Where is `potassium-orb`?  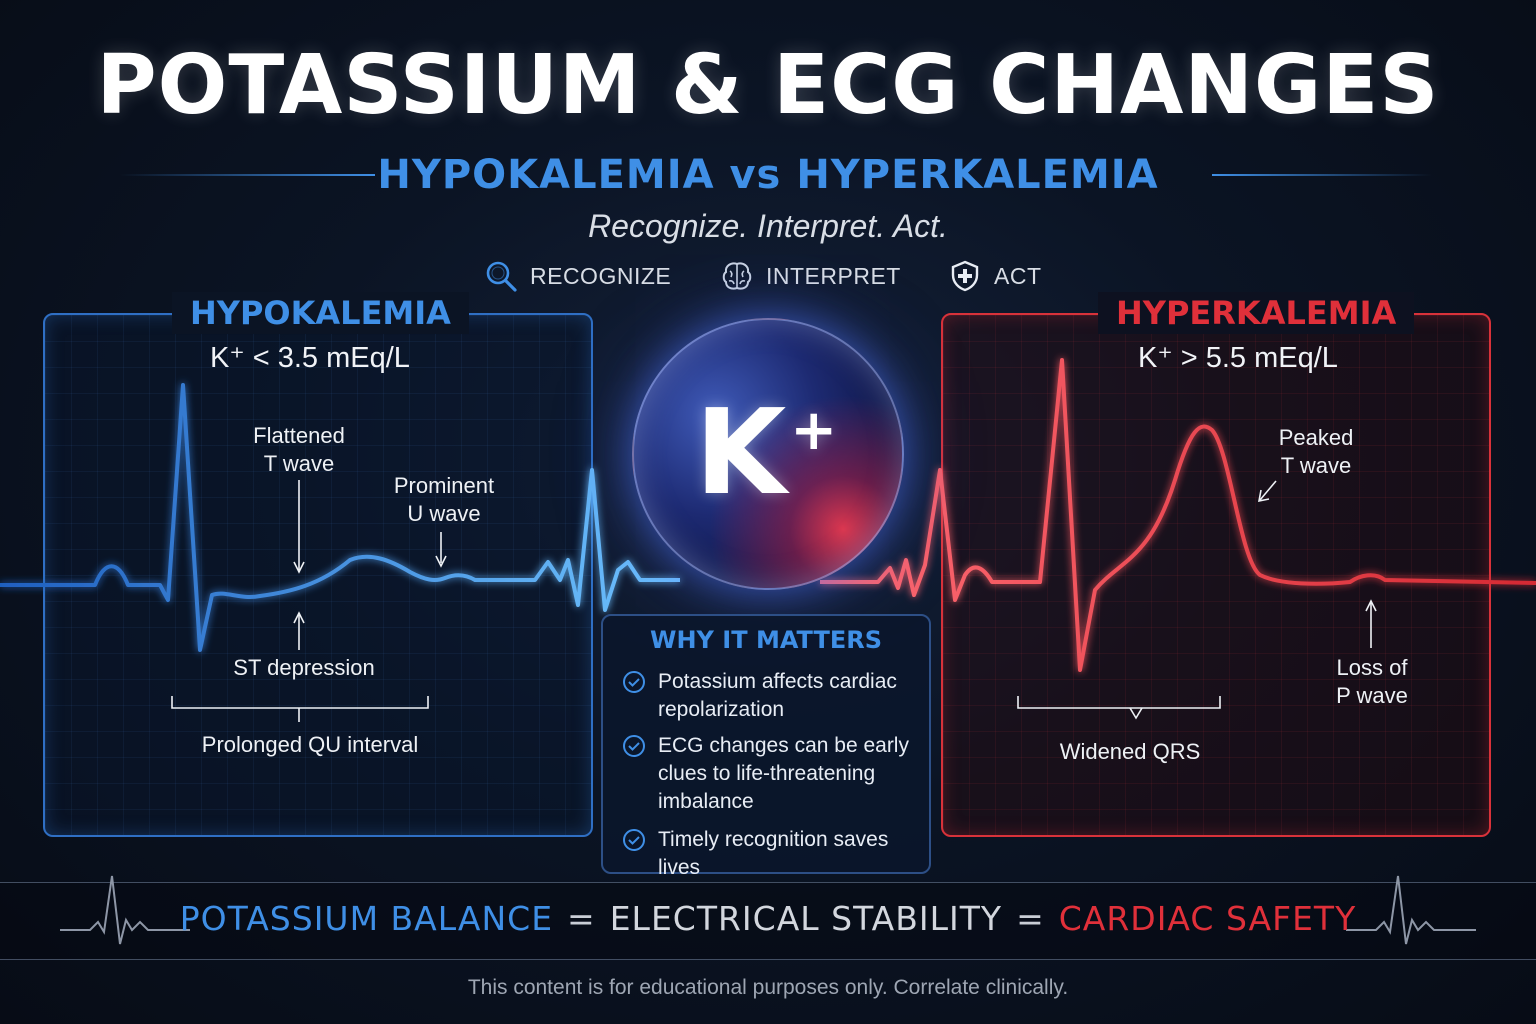
potassium-orb is located at coordinates (768, 454).